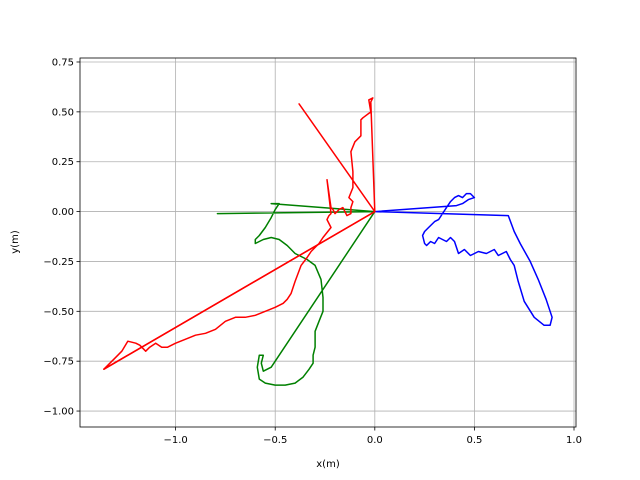 The height and width of the screenshot is (480, 640). Describe the element at coordinates (63, 62) in the screenshot. I see `y-tick-label: 0.75` at that location.